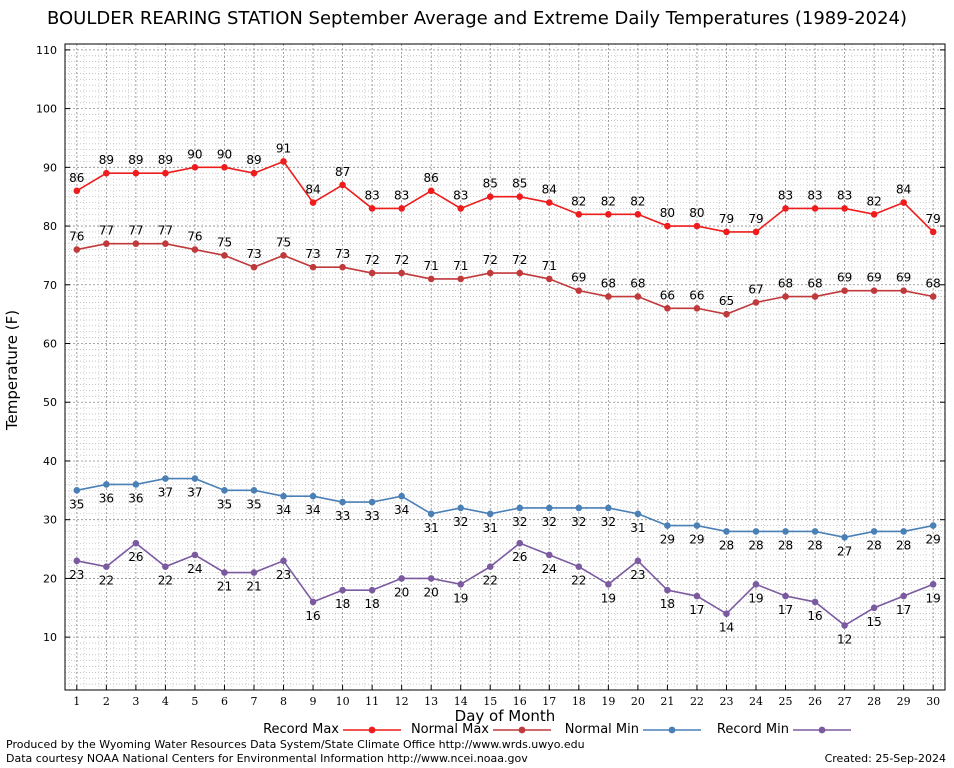 The width and height of the screenshot is (954, 768). What do you see at coordinates (667, 701) in the screenshot?
I see `x-tick-label: 21` at bounding box center [667, 701].